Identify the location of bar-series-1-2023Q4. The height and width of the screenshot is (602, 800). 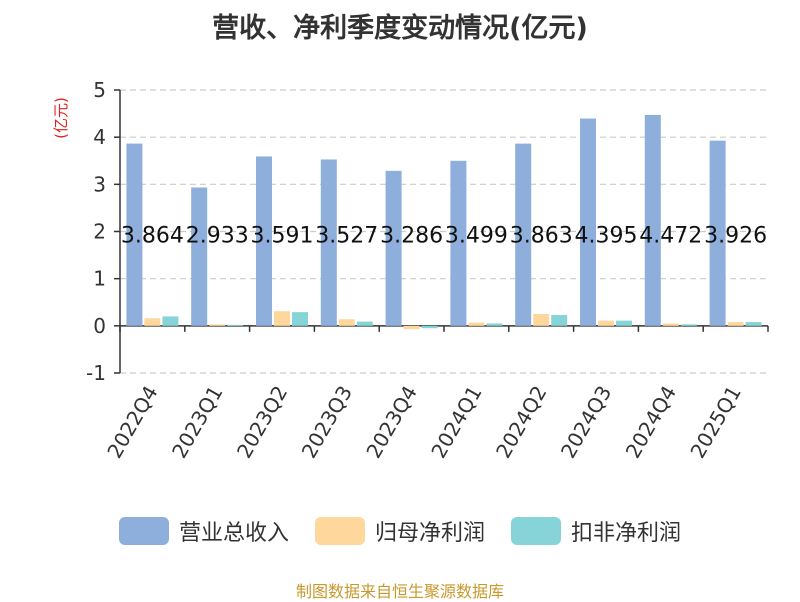
(411, 327).